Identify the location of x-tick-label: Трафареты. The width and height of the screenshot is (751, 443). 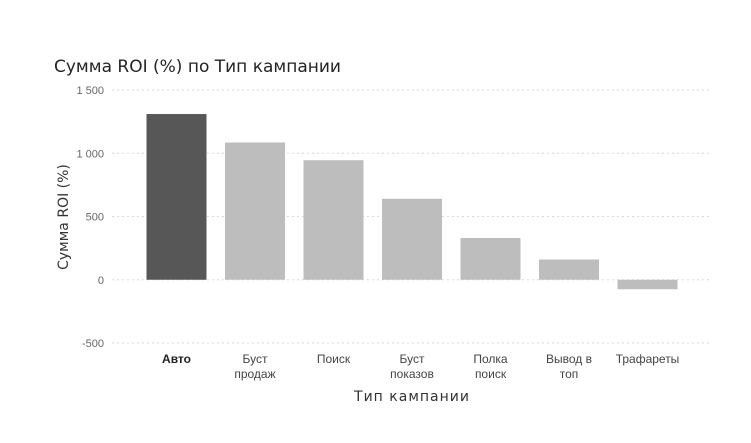
(648, 359).